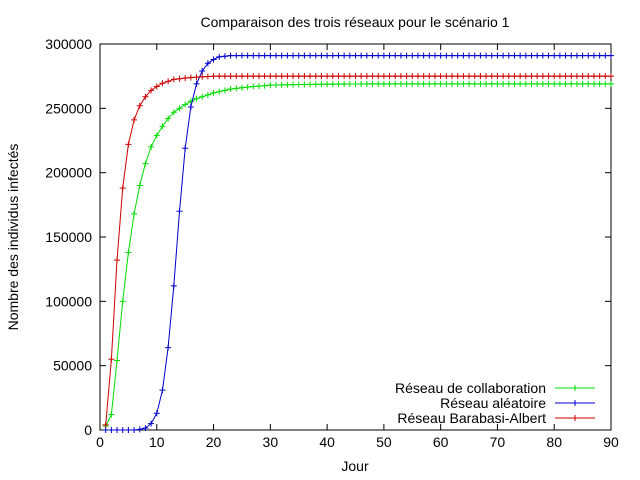 The width and height of the screenshot is (640, 480). I want to click on y-tick-label: 0, so click(88, 430).